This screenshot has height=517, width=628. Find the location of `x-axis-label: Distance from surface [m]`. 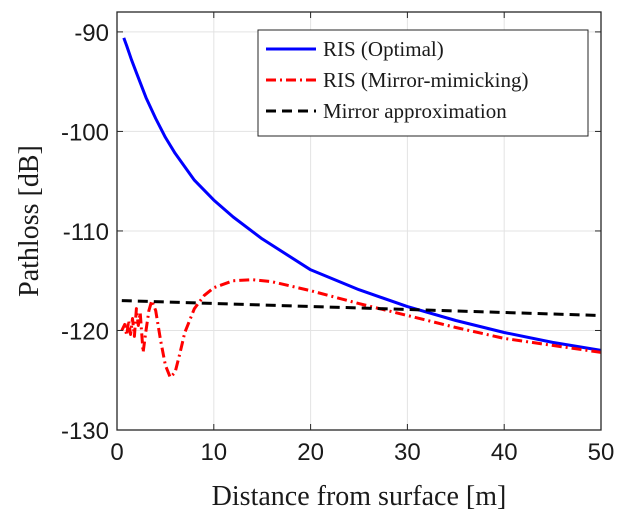

x-axis-label: Distance from surface [m] is located at coordinates (359, 496).